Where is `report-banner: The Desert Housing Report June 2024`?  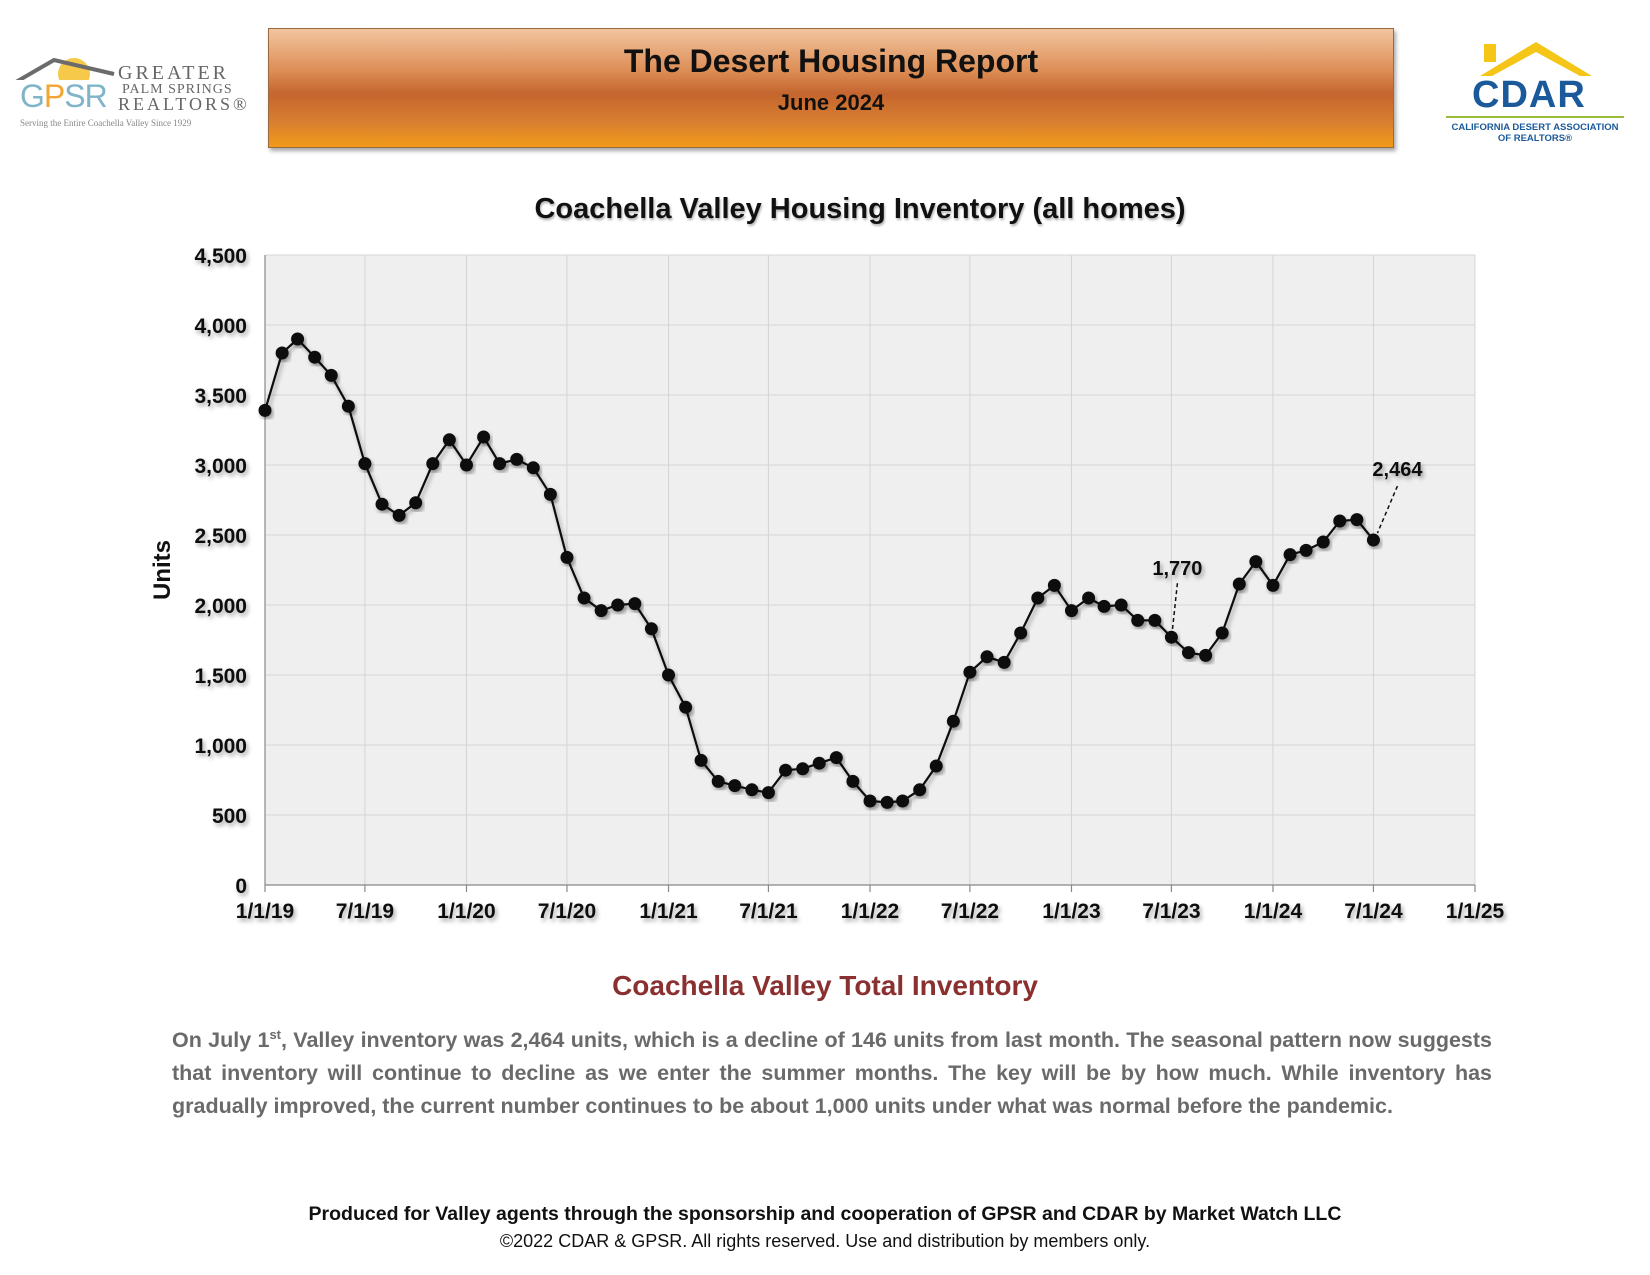 report-banner: The Desert Housing Report June 2024 is located at coordinates (831, 88).